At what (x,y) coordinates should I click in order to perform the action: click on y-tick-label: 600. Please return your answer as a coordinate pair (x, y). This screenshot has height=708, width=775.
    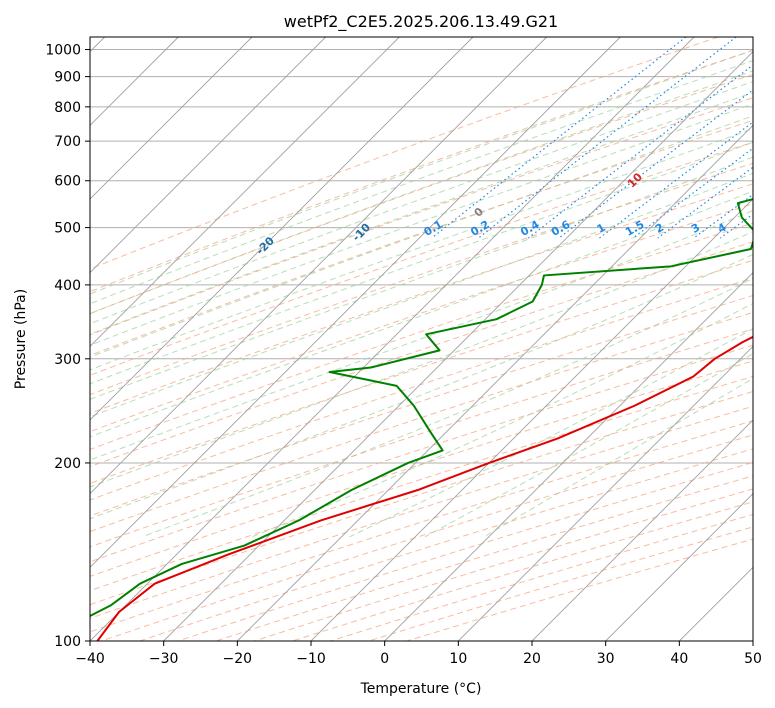
    Looking at the image, I should click on (67, 182).